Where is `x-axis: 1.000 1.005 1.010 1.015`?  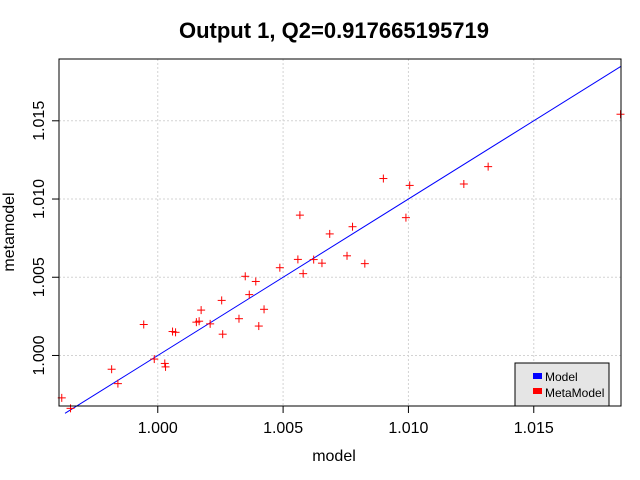
x-axis: 1.000 1.005 1.010 1.015 is located at coordinates (346, 421).